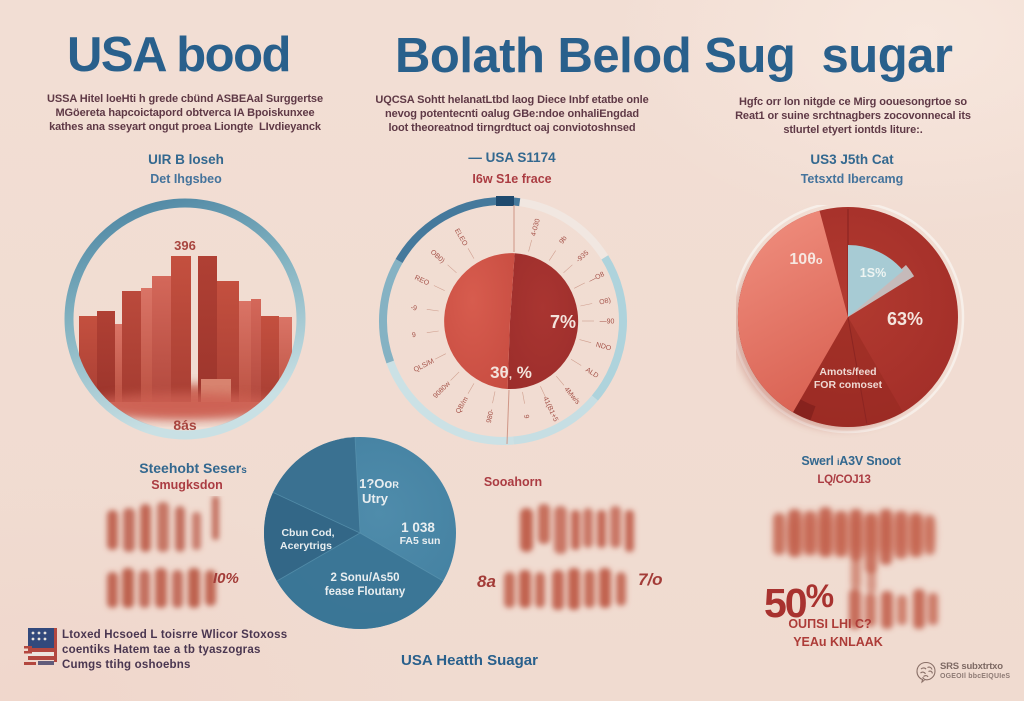 This screenshot has width=1024, height=701. Describe the element at coordinates (307, 533) in the screenshot. I see `svg-text: Cbun Cod,` at that location.